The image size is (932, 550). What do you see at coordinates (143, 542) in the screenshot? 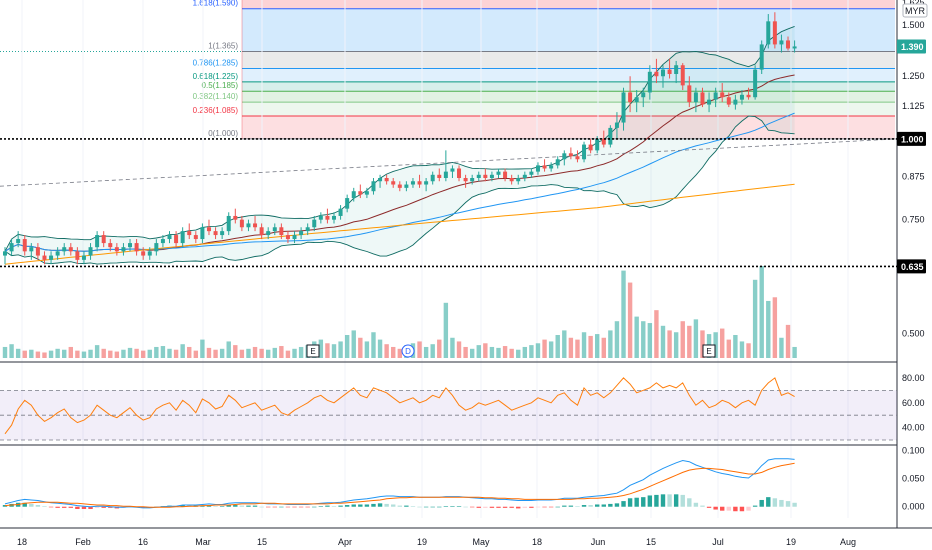
I see `time-tick-label: 16` at bounding box center [143, 542].